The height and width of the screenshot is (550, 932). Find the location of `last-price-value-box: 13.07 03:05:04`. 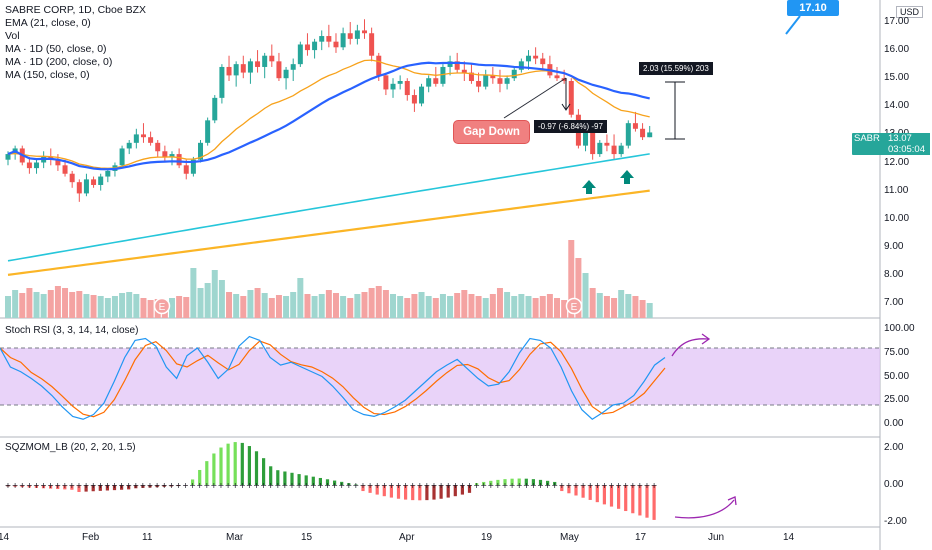

last-price-value-box: 13.07 03:05:04 is located at coordinates (907, 144).